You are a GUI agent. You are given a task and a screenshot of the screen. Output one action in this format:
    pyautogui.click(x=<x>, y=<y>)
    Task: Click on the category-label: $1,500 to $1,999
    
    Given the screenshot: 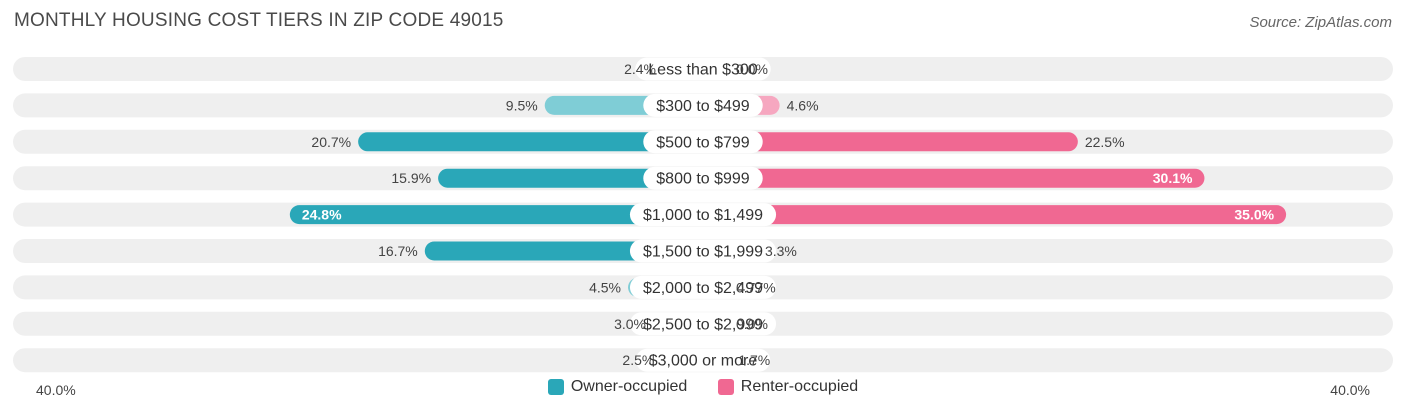 What is the action you would take?
    pyautogui.click(x=703, y=252)
    